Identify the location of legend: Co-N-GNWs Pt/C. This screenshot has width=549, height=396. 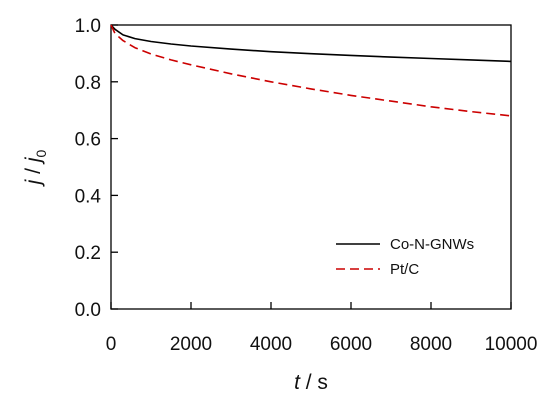
(405, 257).